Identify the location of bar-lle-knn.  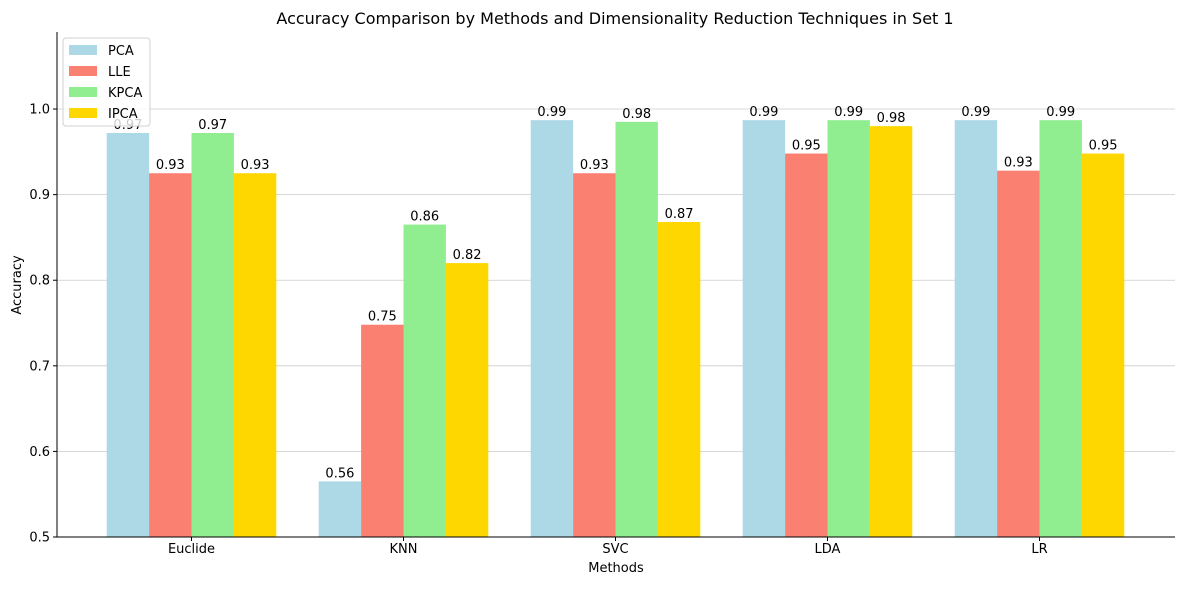
(382, 430).